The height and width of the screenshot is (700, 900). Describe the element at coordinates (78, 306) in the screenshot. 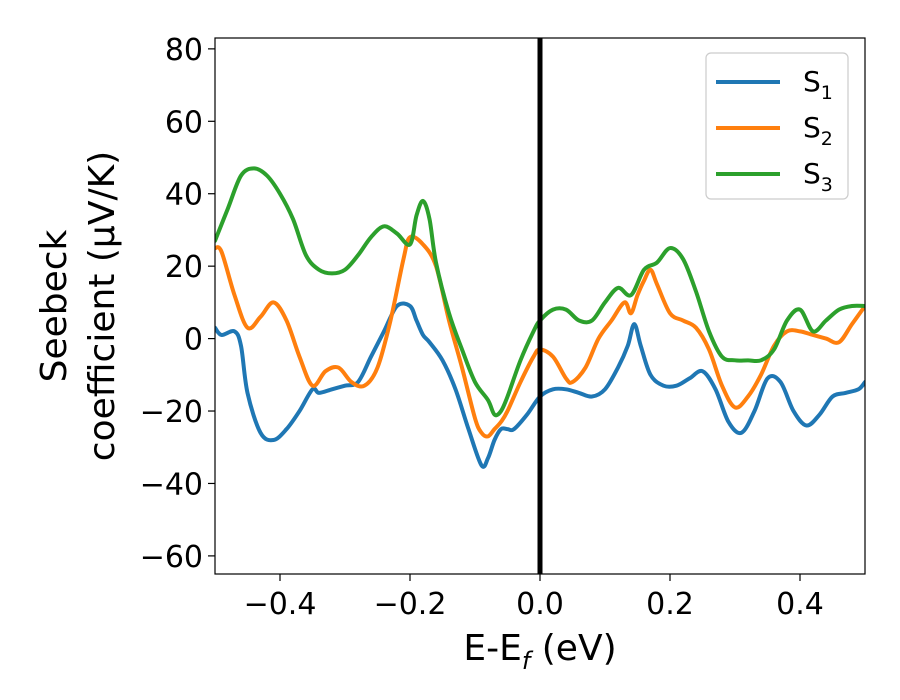

I see `y-axis-label: Seebeck coefficient (μV/K)` at that location.